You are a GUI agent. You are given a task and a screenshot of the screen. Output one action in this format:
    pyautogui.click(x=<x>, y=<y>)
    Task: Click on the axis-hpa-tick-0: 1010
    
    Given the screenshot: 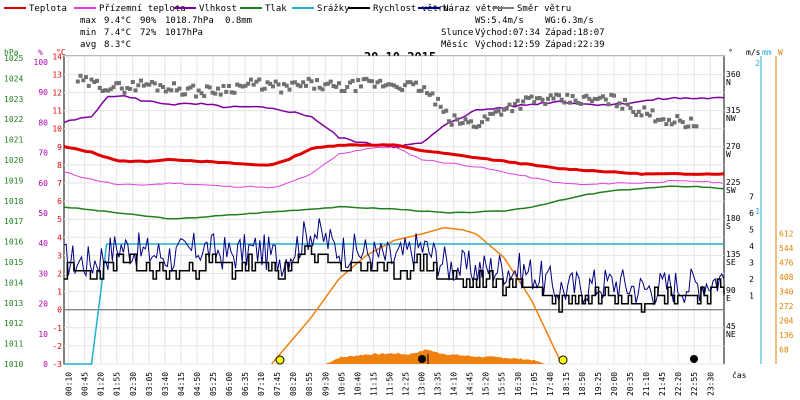 What is the action you would take?
    pyautogui.click(x=13, y=364)
    